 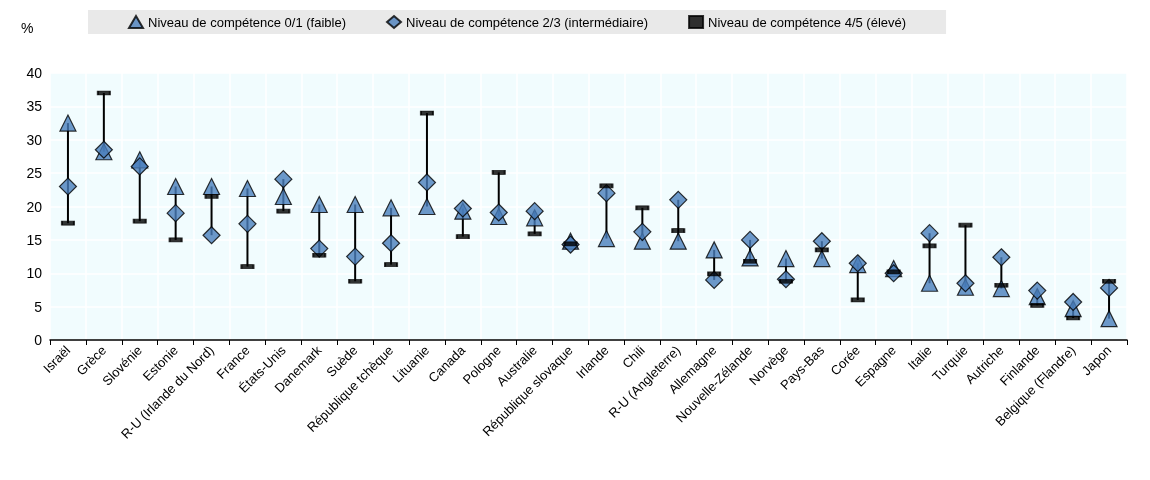 I want to click on y-axis-title: %, so click(x=27, y=28).